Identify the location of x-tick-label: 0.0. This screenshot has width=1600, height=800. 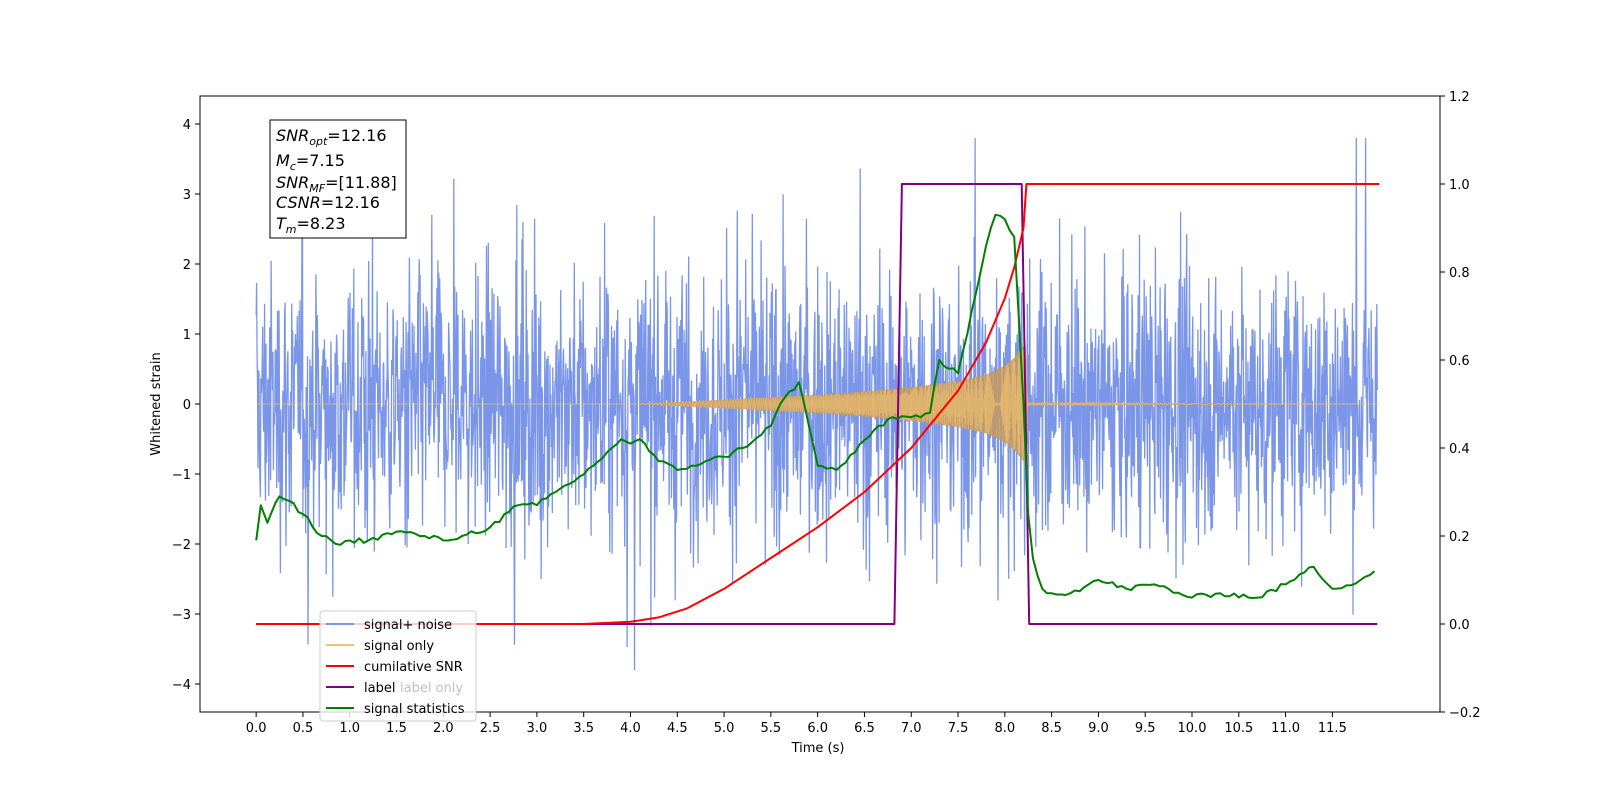
(256, 728).